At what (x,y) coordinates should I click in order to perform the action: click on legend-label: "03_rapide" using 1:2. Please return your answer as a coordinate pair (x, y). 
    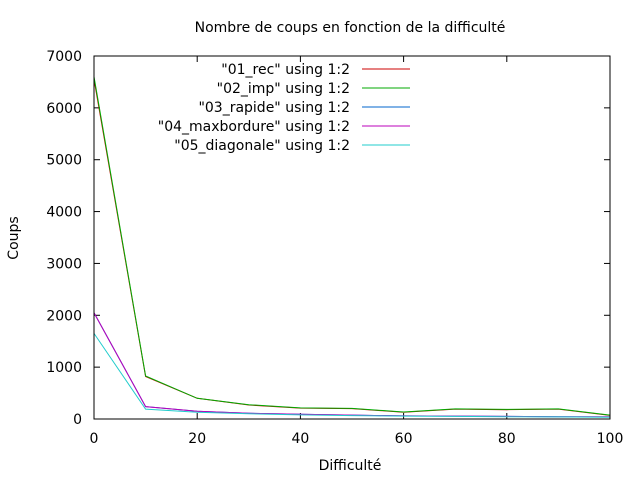
    Looking at the image, I should click on (274, 108).